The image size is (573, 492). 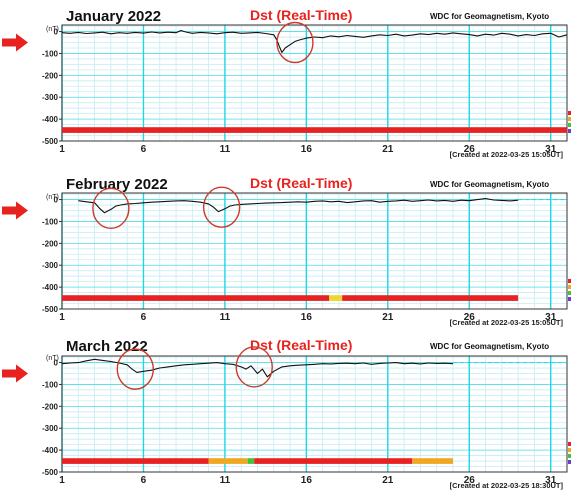 I want to click on arrow-markers, so click(x=15, y=208).